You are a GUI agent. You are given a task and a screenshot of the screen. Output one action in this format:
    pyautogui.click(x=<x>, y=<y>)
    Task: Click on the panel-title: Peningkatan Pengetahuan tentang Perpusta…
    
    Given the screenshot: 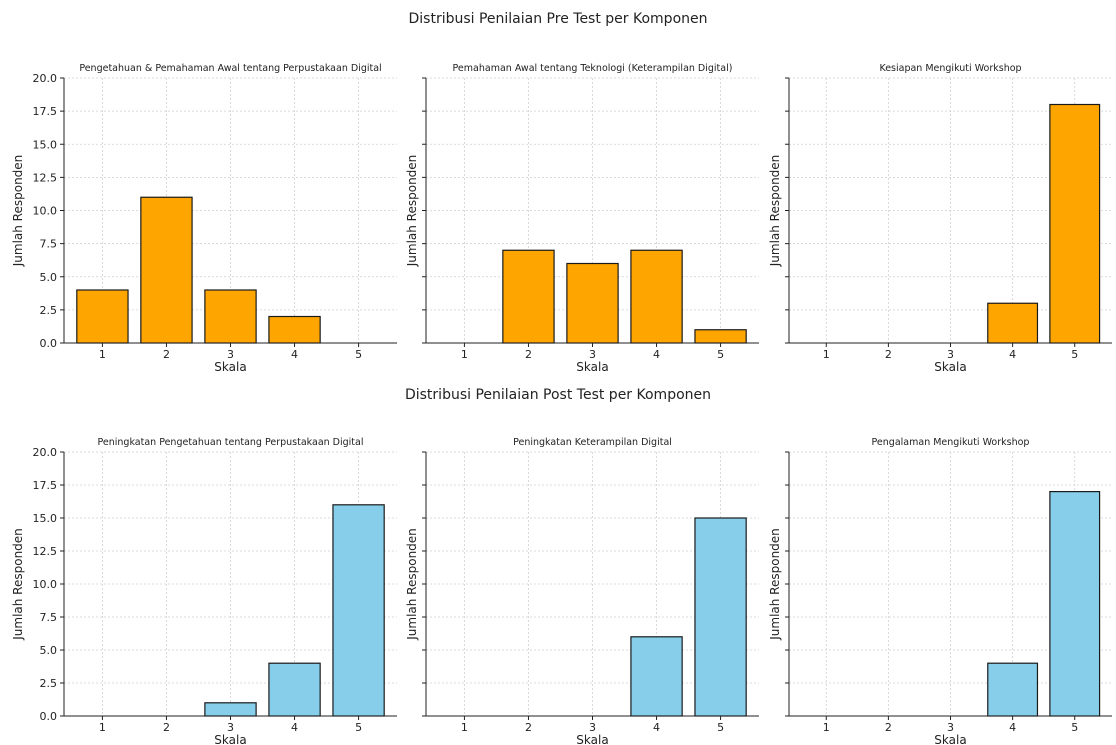 What is the action you would take?
    pyautogui.click(x=231, y=442)
    